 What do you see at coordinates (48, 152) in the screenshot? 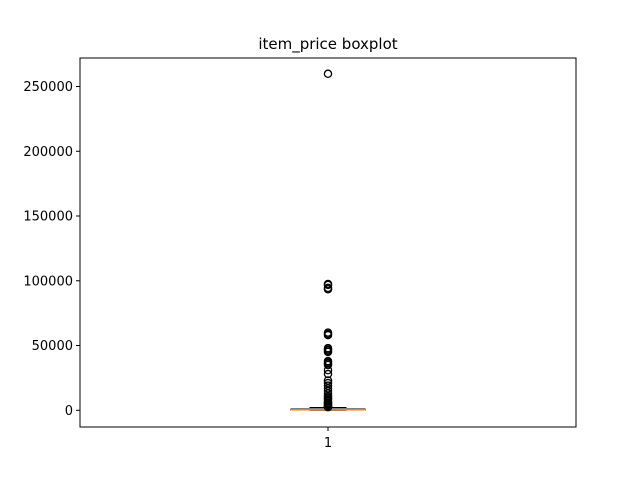
I see `y-tick-label: 200000` at bounding box center [48, 152].